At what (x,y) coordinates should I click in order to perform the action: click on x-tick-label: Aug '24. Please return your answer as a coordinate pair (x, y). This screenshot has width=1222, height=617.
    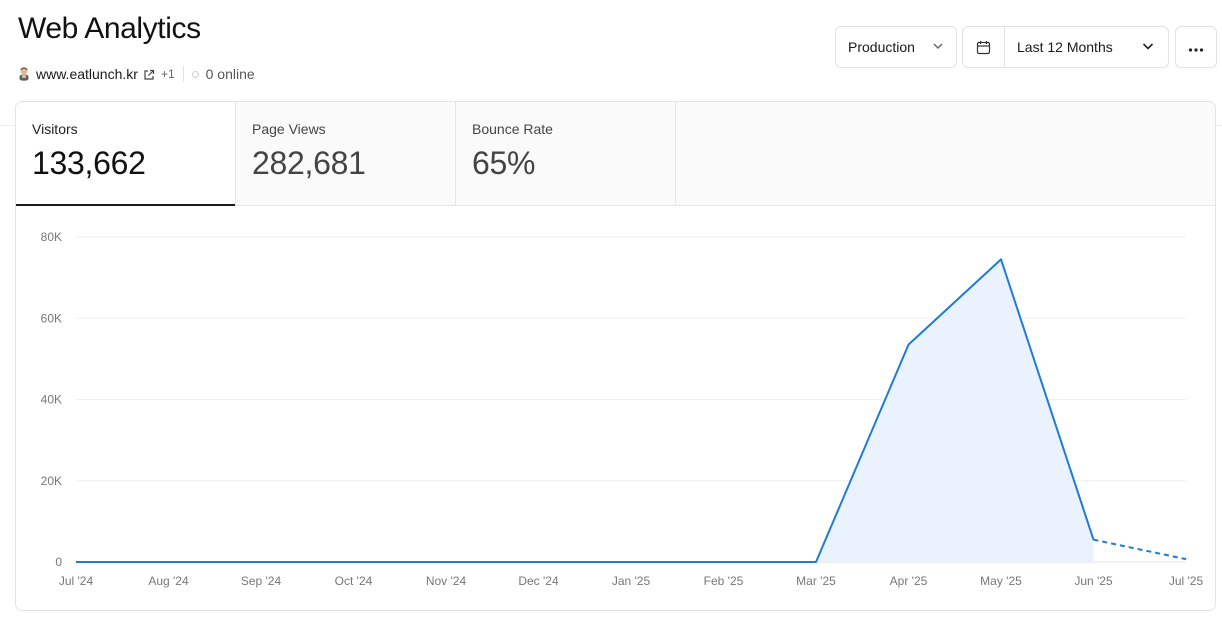
    Looking at the image, I should click on (168, 581).